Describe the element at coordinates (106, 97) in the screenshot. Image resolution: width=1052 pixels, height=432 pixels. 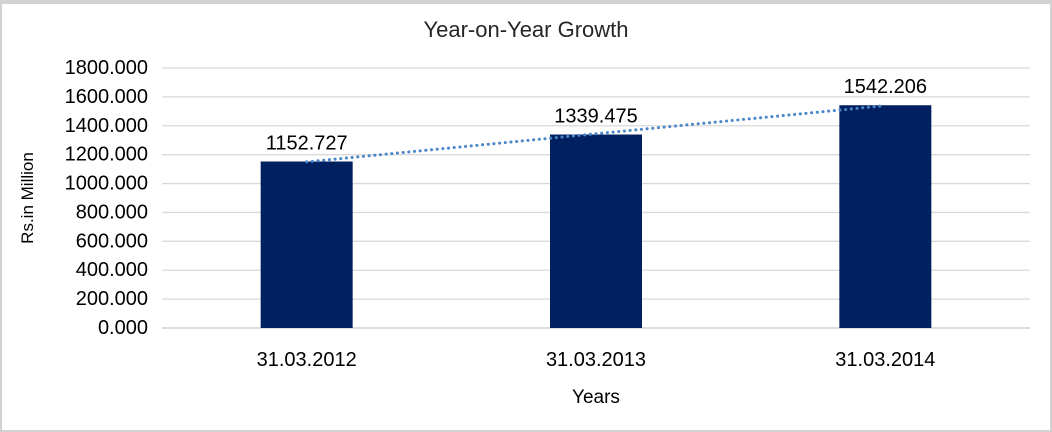
I see `y-tick-label: 1600.000` at that location.